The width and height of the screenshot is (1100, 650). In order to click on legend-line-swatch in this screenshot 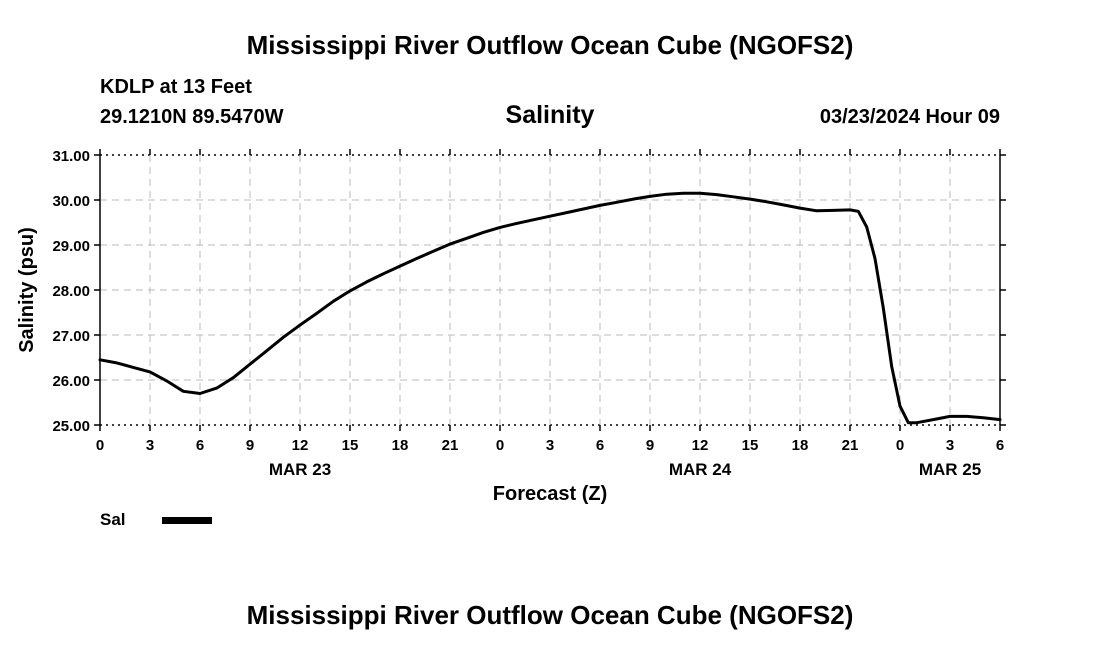, I will do `click(187, 520)`.